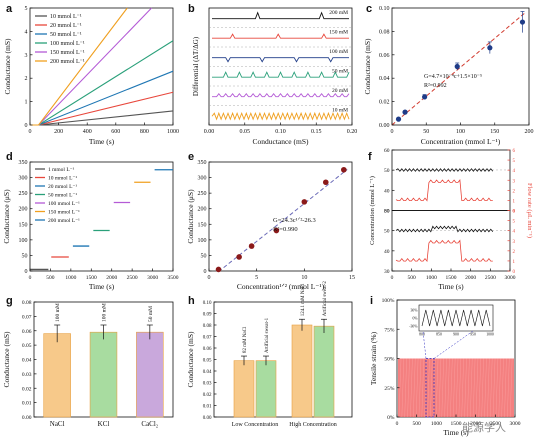 This screenshot has width=541, height=439. I want to click on i-zoom-window, so click(430, 388).